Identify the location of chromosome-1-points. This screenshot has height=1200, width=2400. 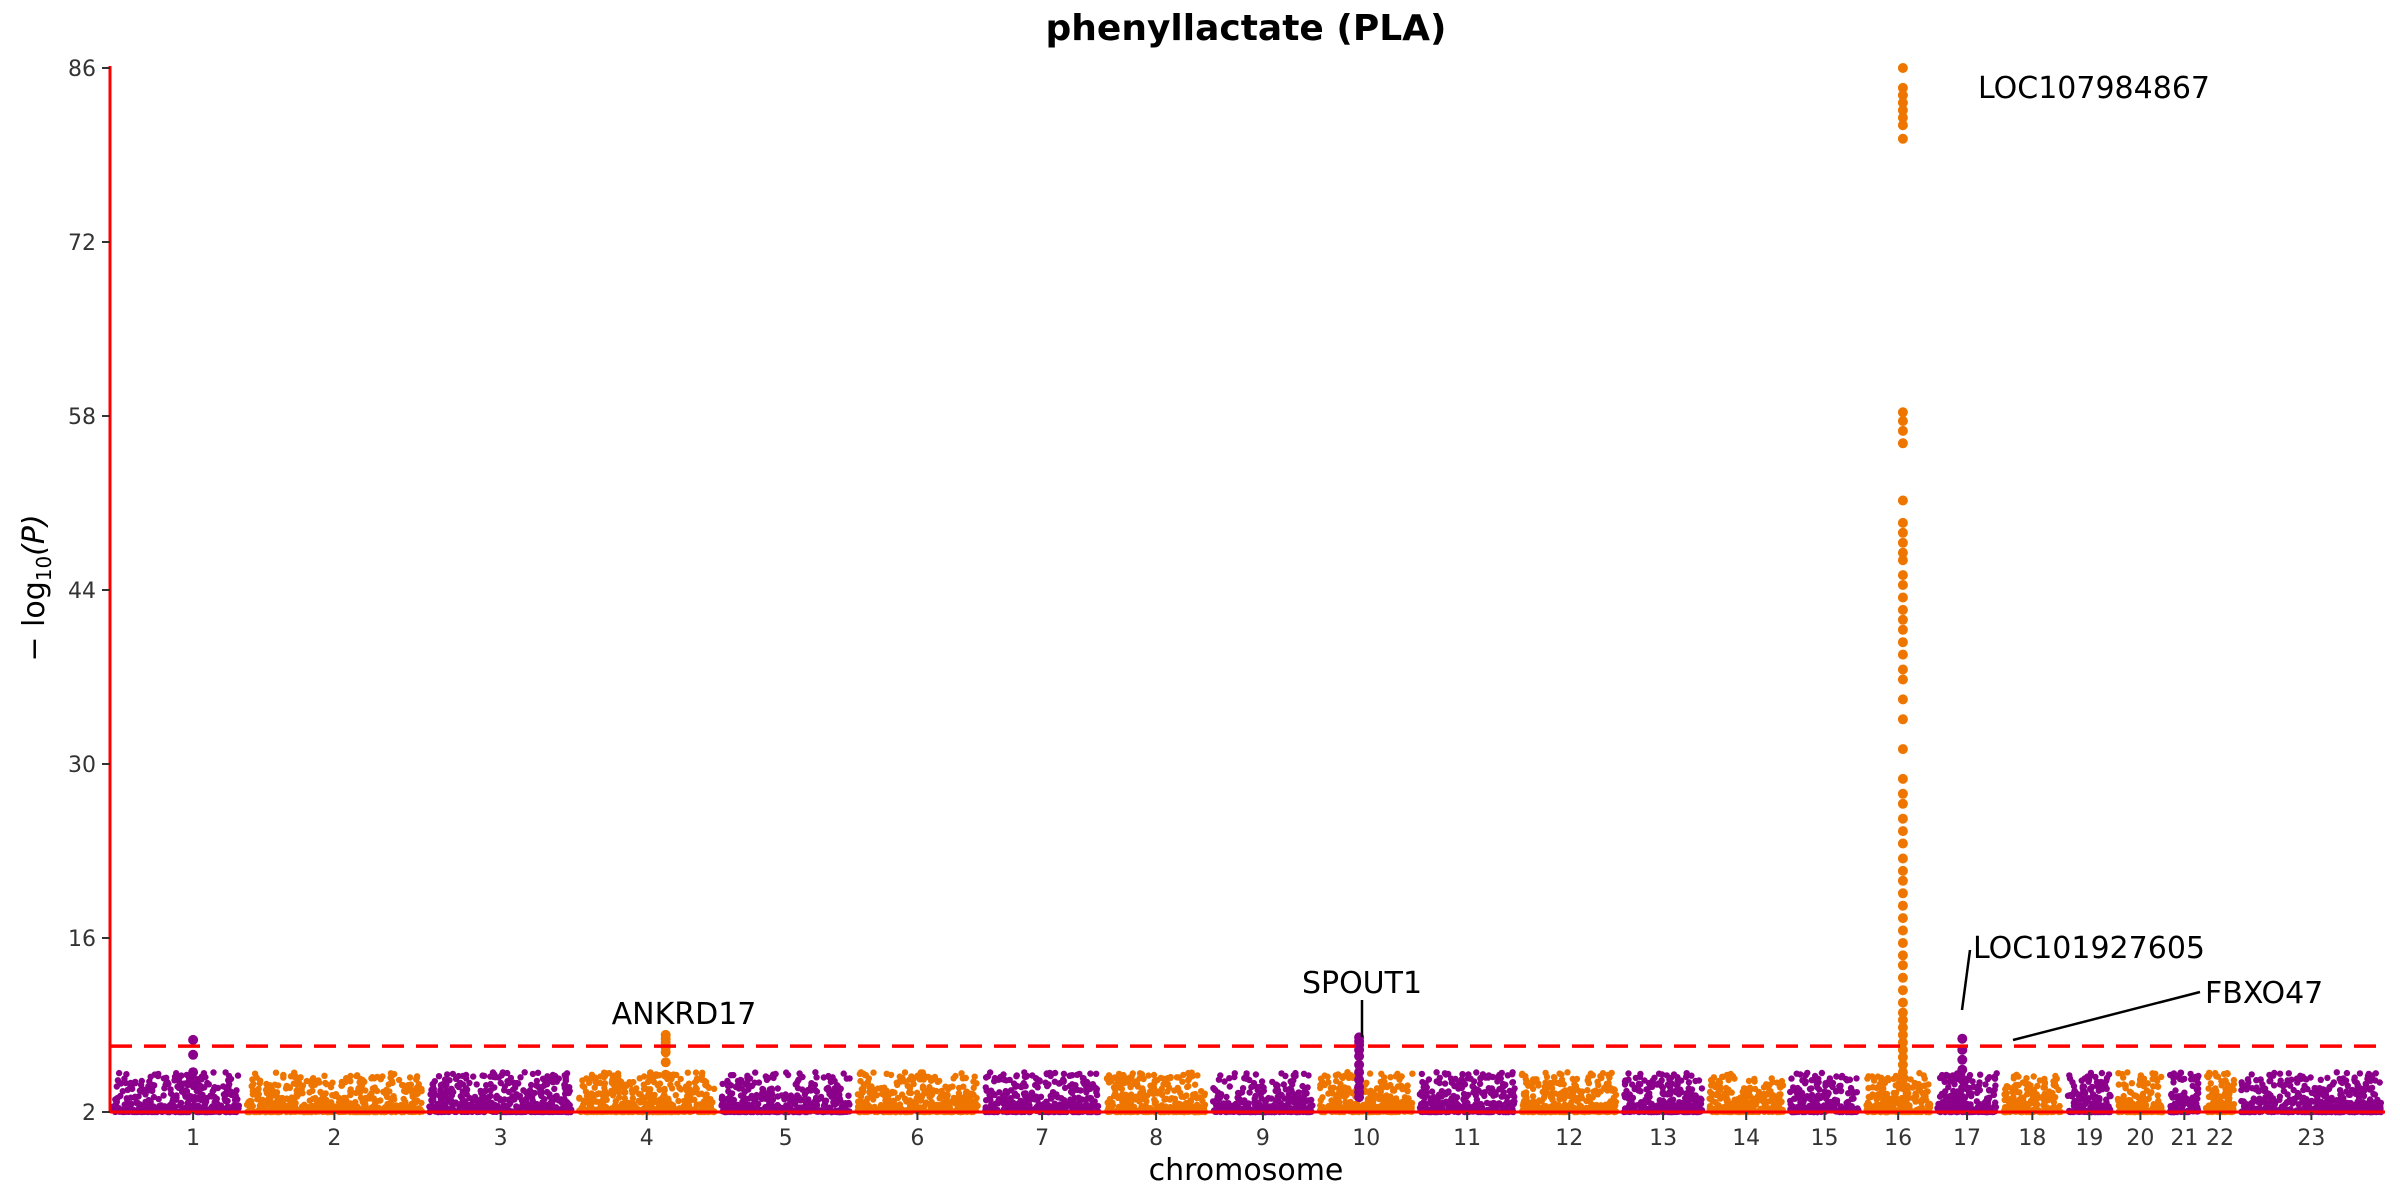
(176, 1092).